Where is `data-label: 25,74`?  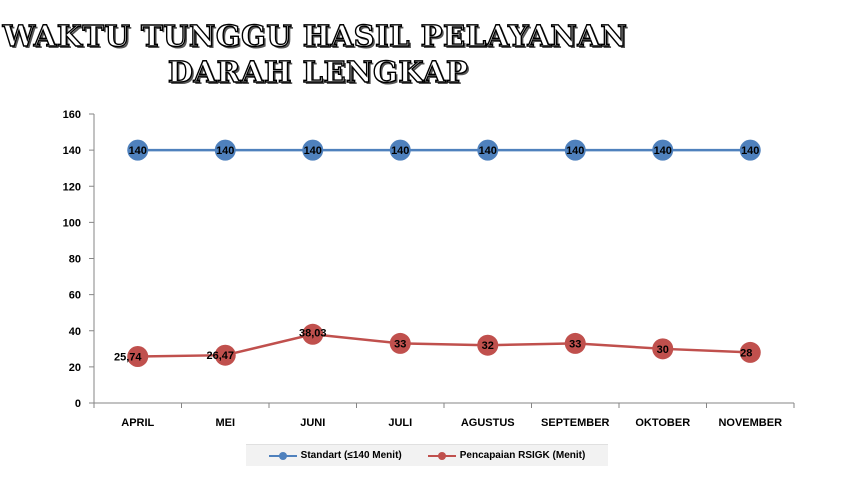 data-label: 25,74 is located at coordinates (128, 358).